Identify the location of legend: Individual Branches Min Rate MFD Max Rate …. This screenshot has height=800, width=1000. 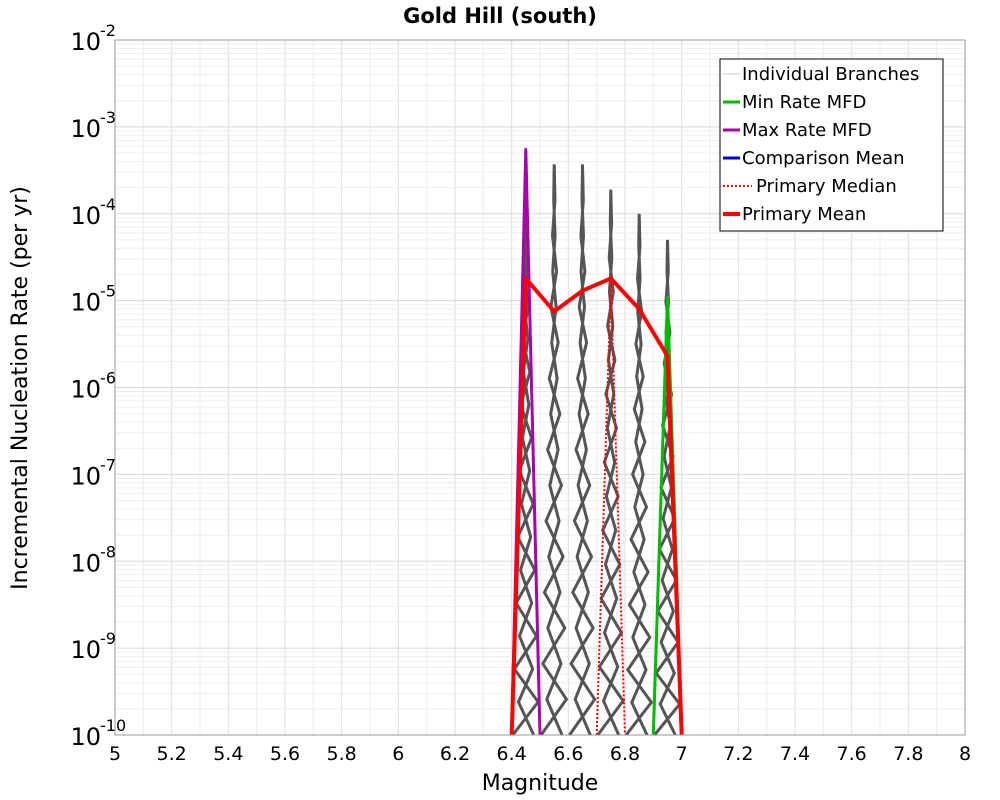
(831, 145).